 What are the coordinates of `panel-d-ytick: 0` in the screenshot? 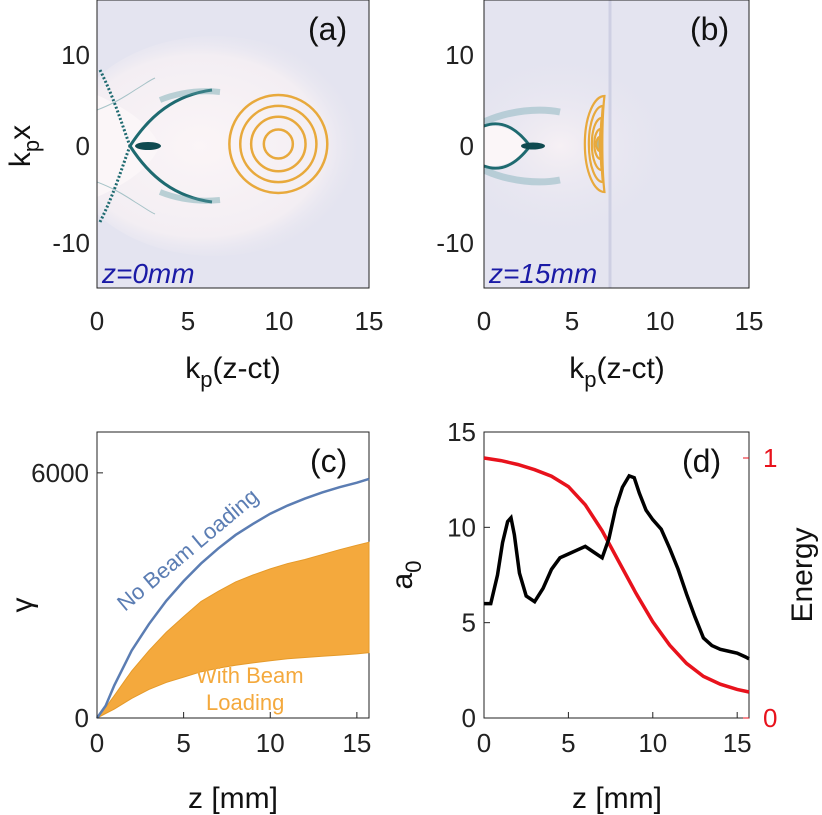 It's located at (469, 718).